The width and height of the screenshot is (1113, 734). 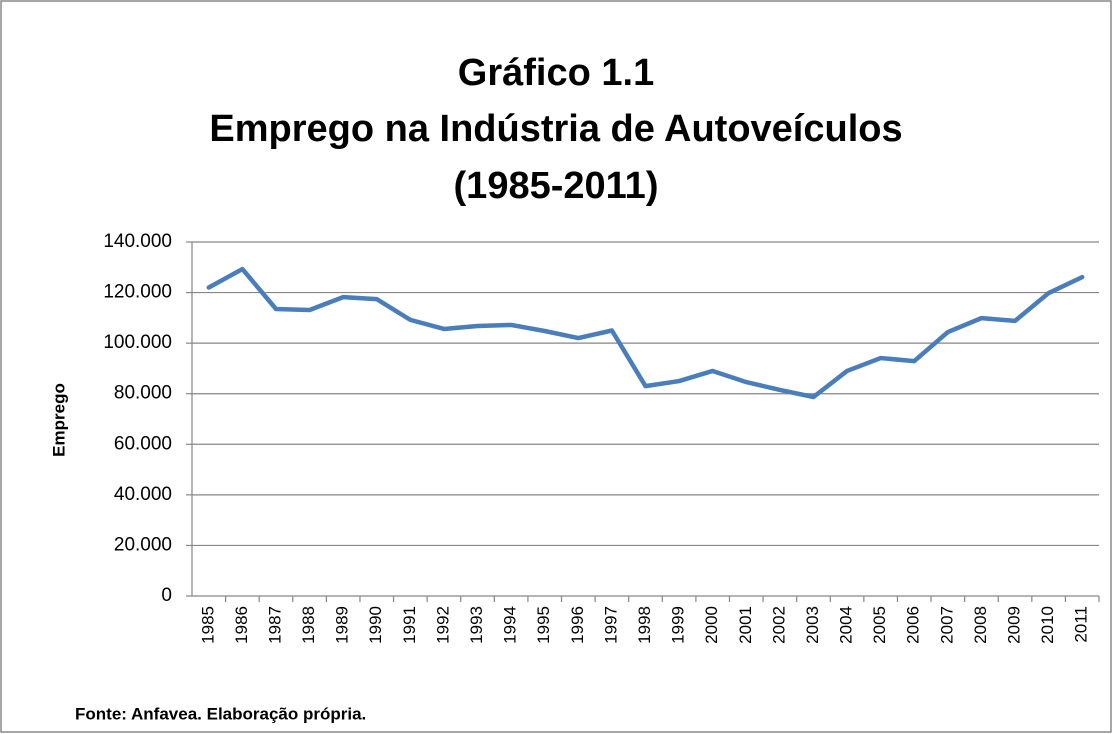 What do you see at coordinates (442, 625) in the screenshot?
I see `x-tick-label: 1992` at bounding box center [442, 625].